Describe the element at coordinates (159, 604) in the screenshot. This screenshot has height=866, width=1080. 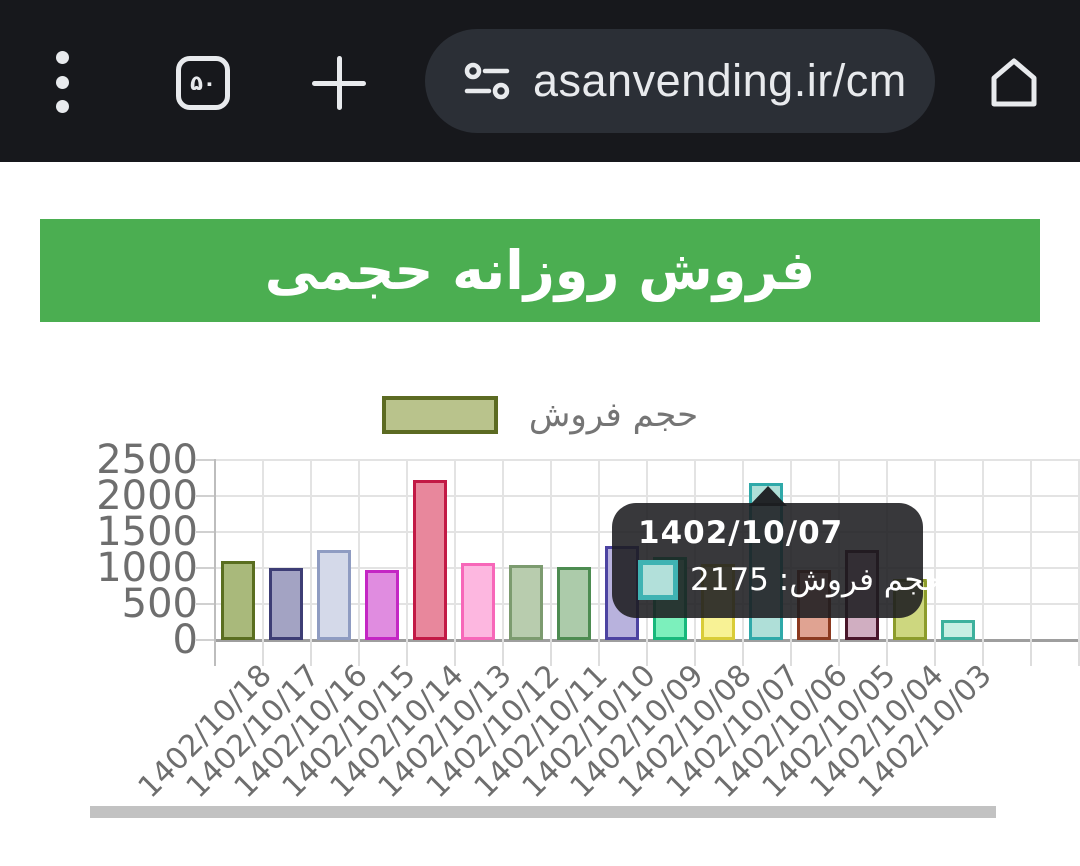
I see `y-tick-label: 500` at that location.